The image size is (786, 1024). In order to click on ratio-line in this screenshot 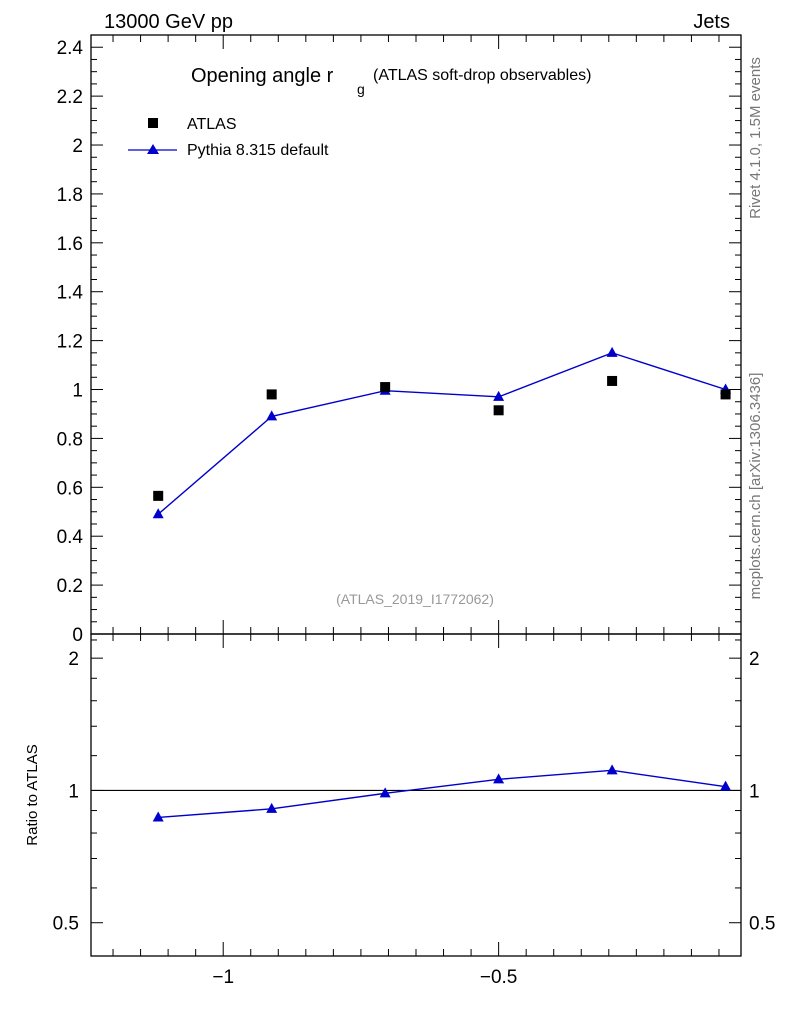, I will do `click(442, 794)`.